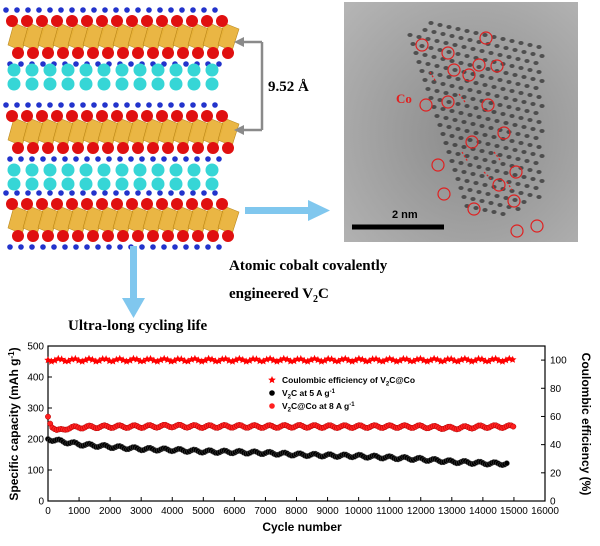 The image size is (600, 546). Describe the element at coordinates (141, 511) in the screenshot. I see `x-tick-label: 3000` at that location.